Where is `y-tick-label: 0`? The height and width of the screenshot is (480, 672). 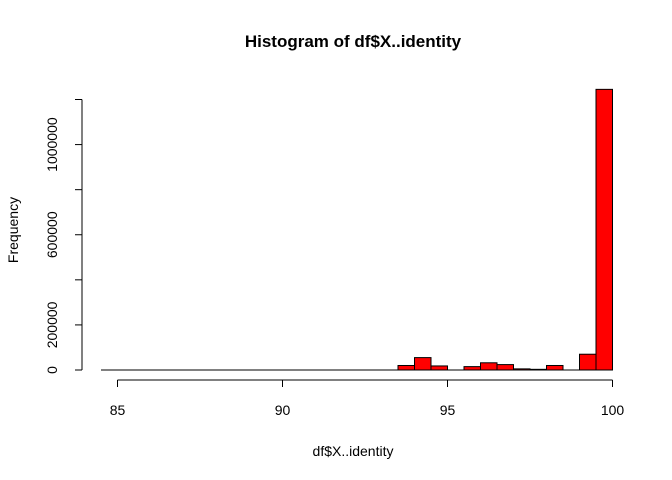 y-tick-label: 0 is located at coordinates (52, 370).